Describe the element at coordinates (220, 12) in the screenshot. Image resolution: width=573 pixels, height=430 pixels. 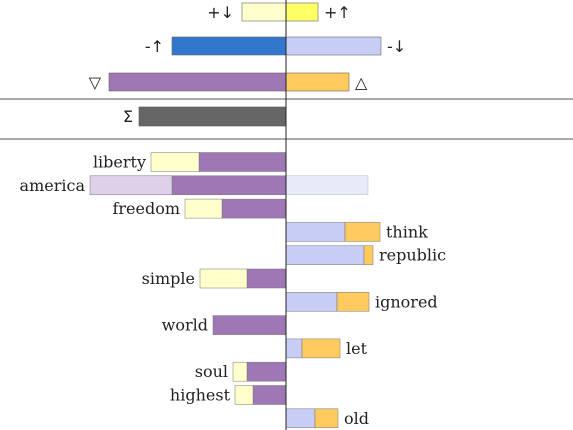
I see `legend-symbol-plus_down: +↓` at that location.